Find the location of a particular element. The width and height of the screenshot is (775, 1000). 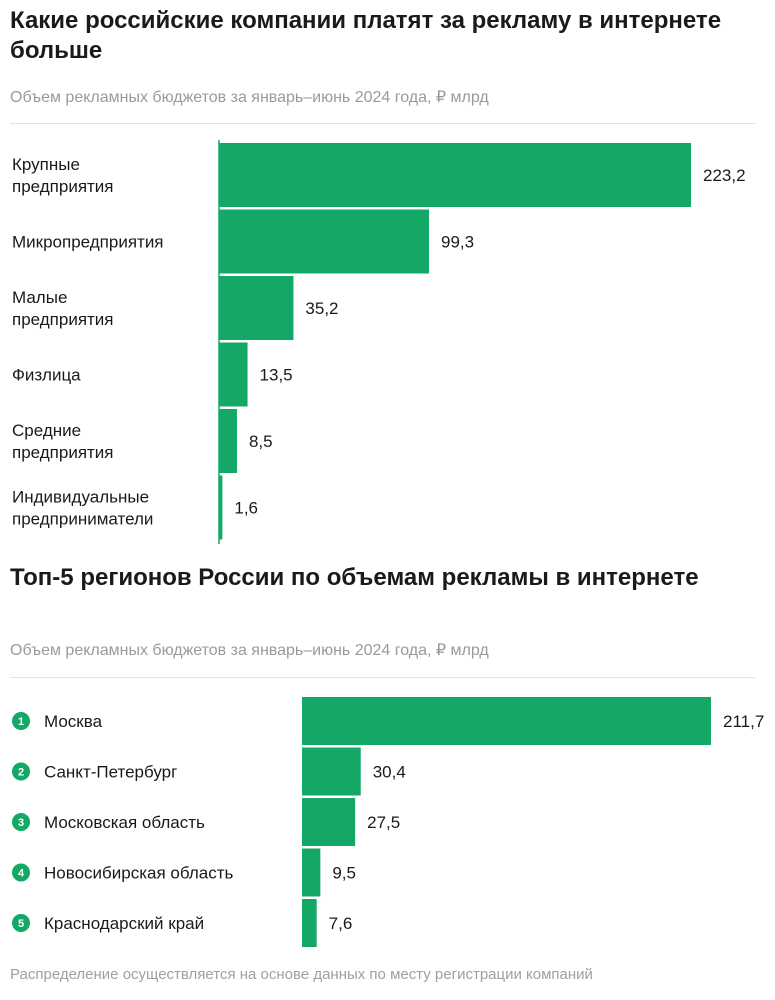

rank-number: 4 is located at coordinates (21, 874).